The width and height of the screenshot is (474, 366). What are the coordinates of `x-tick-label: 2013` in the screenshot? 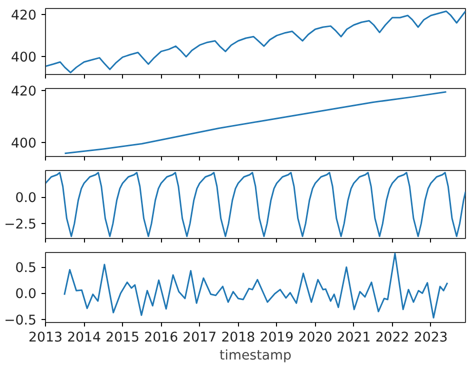 It's located at (45, 338).